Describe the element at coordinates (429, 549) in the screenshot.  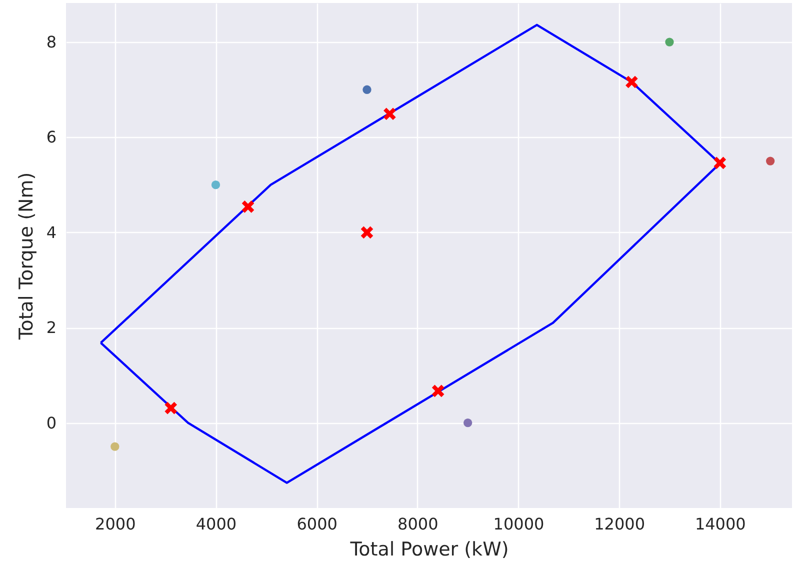
I see `x-axis-title: Total Power (kW)` at that location.